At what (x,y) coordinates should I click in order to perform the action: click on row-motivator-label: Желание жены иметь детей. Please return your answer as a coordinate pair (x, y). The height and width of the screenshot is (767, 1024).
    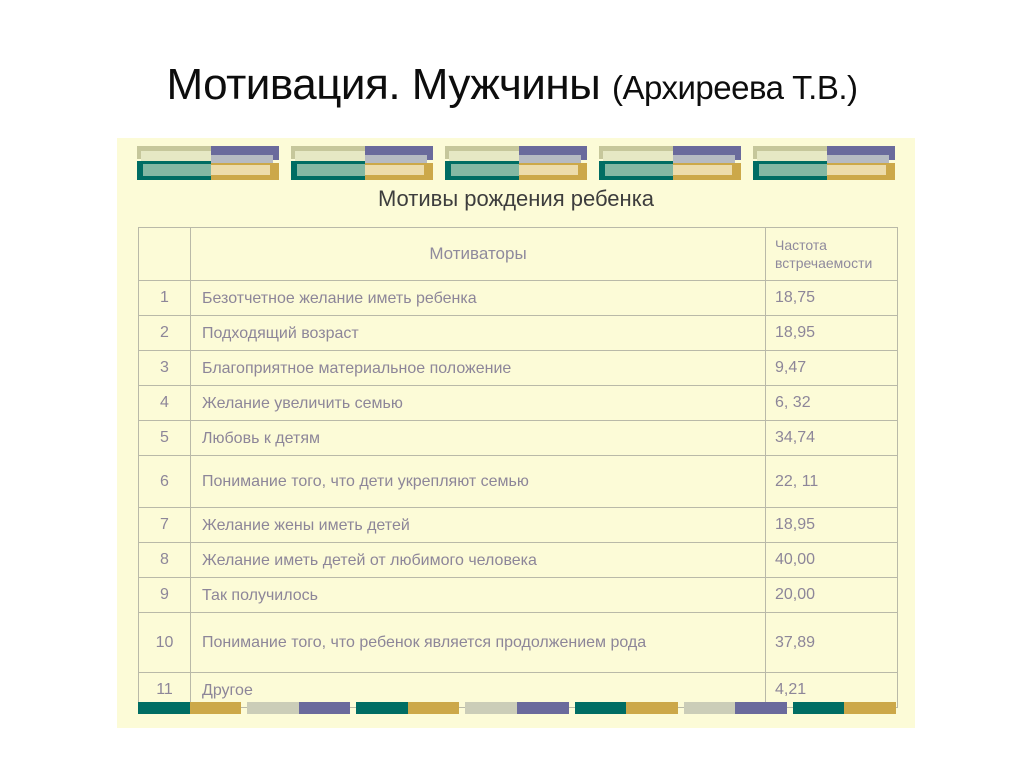
    Looking at the image, I should click on (478, 525).